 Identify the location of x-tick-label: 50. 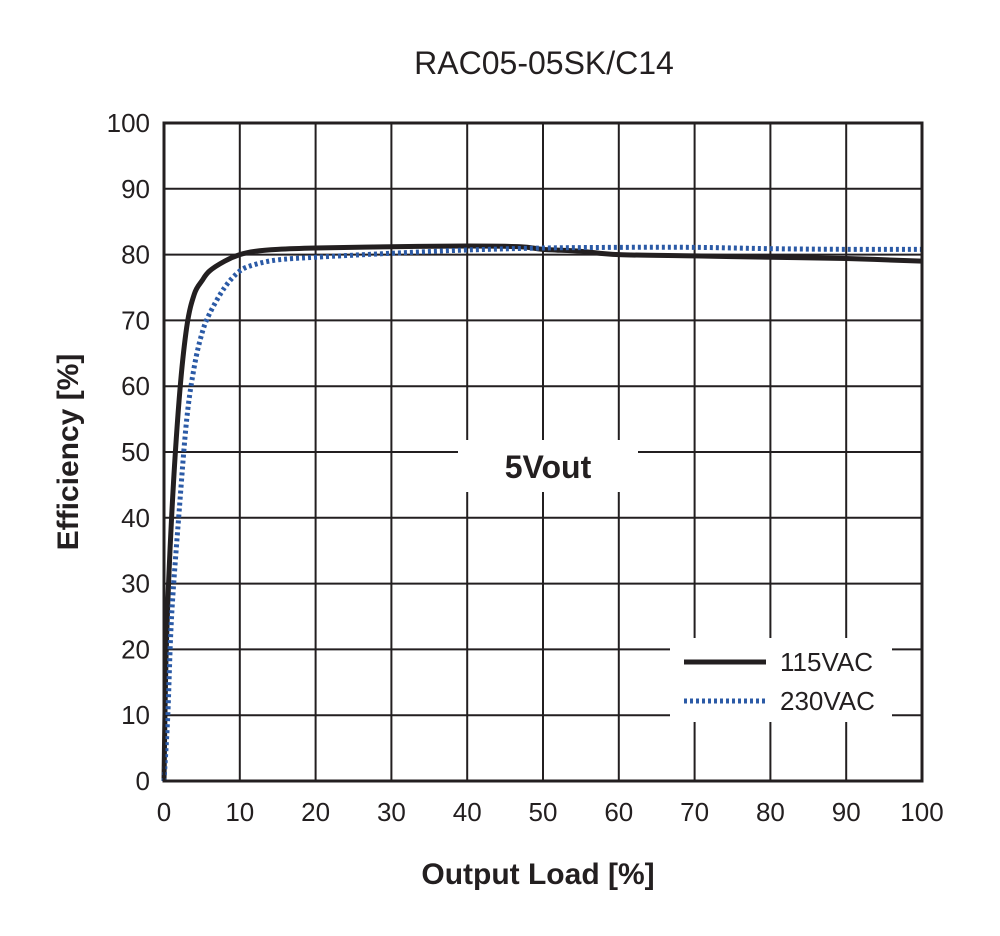
(543, 812).